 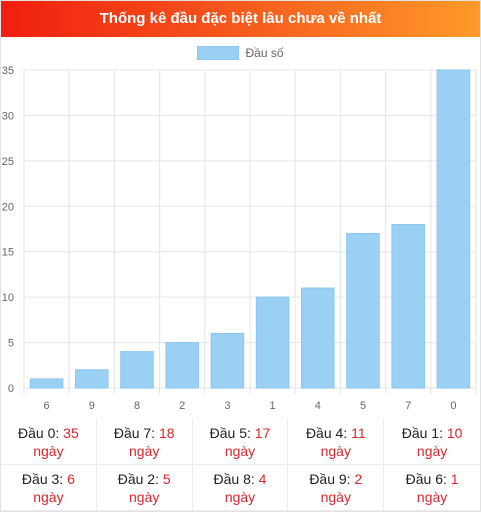 I want to click on stat-label: Đầu 6:, so click(x=426, y=478).